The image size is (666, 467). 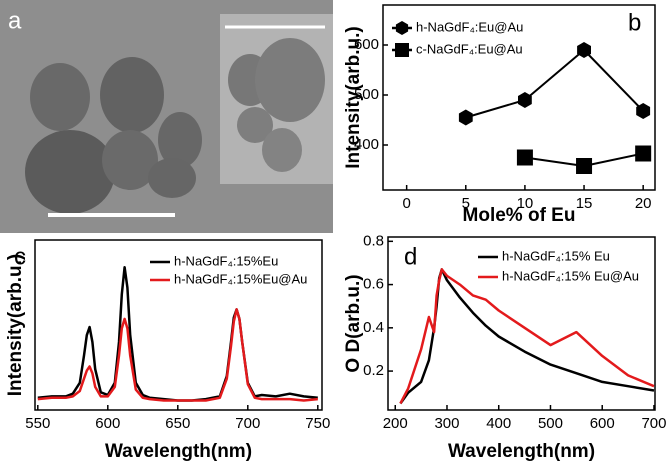 I want to click on legend-label: h-NaGdF₄:15% Eu@Au, so click(x=570, y=275).